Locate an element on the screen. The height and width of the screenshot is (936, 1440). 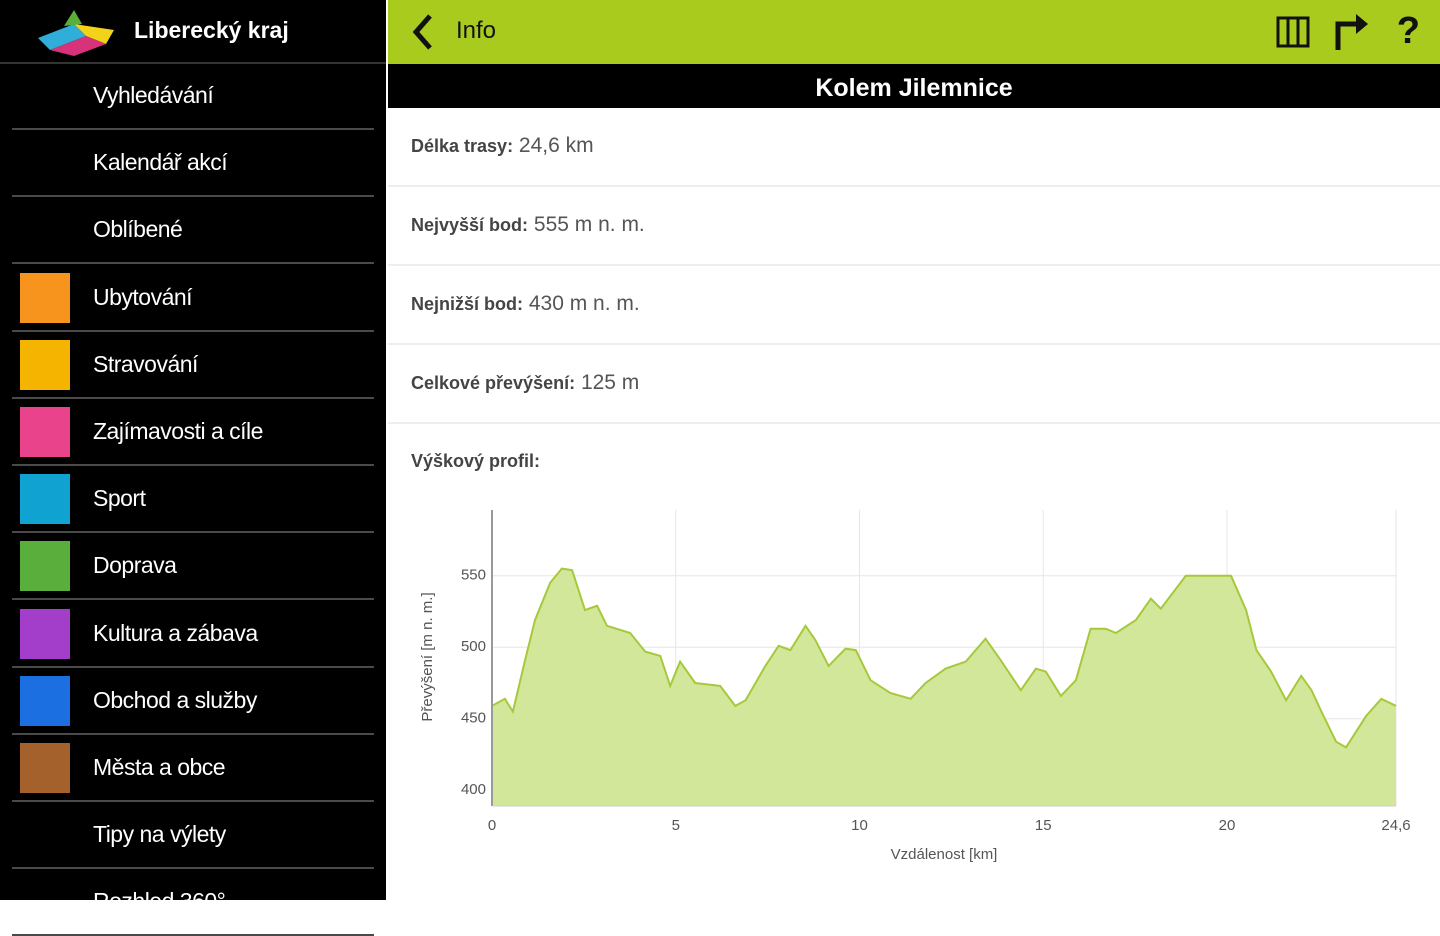
x-tick-label: 15 is located at coordinates (1043, 825).